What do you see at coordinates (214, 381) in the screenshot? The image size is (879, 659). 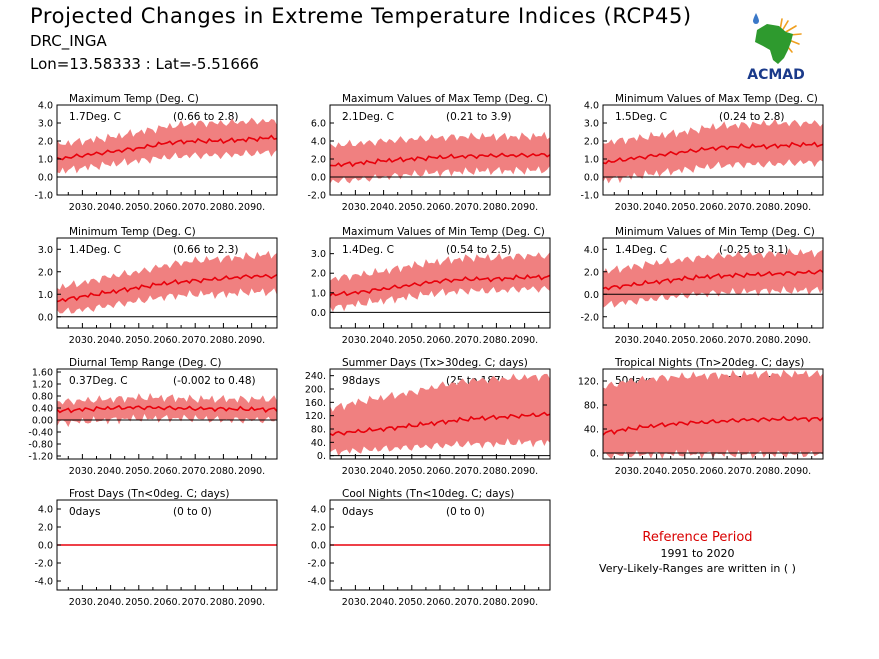 I see `chart-likely-range: (-0.002 to 0.48)` at bounding box center [214, 381].